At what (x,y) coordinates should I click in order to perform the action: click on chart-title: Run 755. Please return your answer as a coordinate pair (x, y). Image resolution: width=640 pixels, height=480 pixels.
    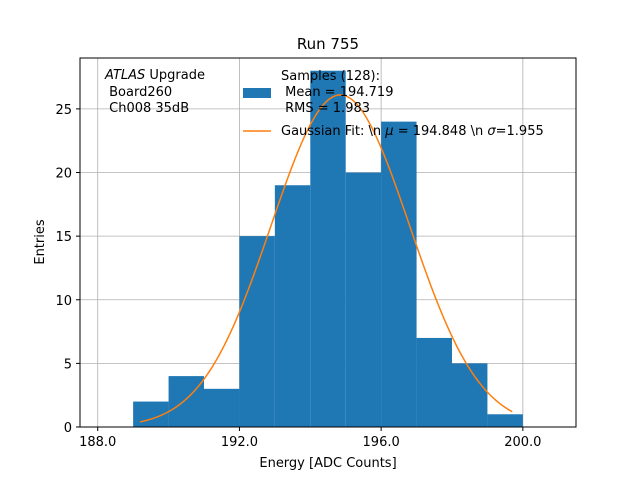
    Looking at the image, I should click on (328, 44).